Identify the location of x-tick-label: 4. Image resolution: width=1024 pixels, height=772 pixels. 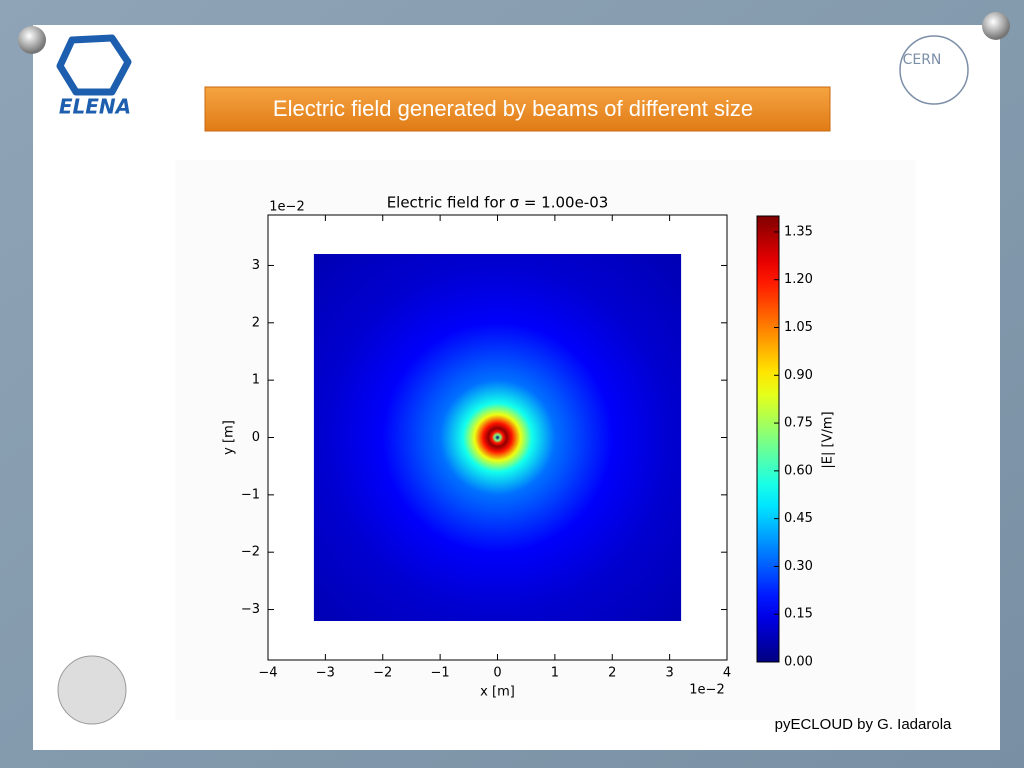
(727, 673).